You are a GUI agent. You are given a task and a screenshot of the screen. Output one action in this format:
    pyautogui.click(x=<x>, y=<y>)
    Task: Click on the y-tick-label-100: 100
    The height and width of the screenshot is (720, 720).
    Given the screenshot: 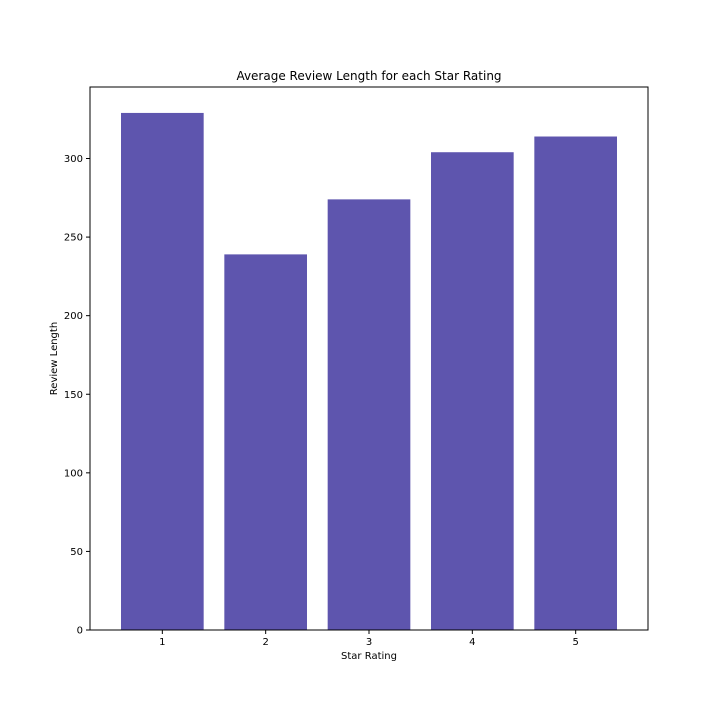 What is the action you would take?
    pyautogui.click(x=73, y=473)
    